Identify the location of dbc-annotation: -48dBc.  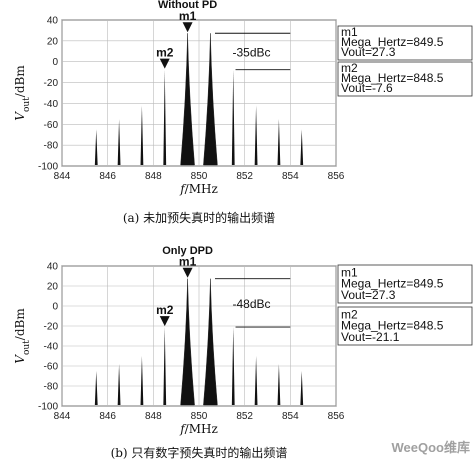
(252, 304).